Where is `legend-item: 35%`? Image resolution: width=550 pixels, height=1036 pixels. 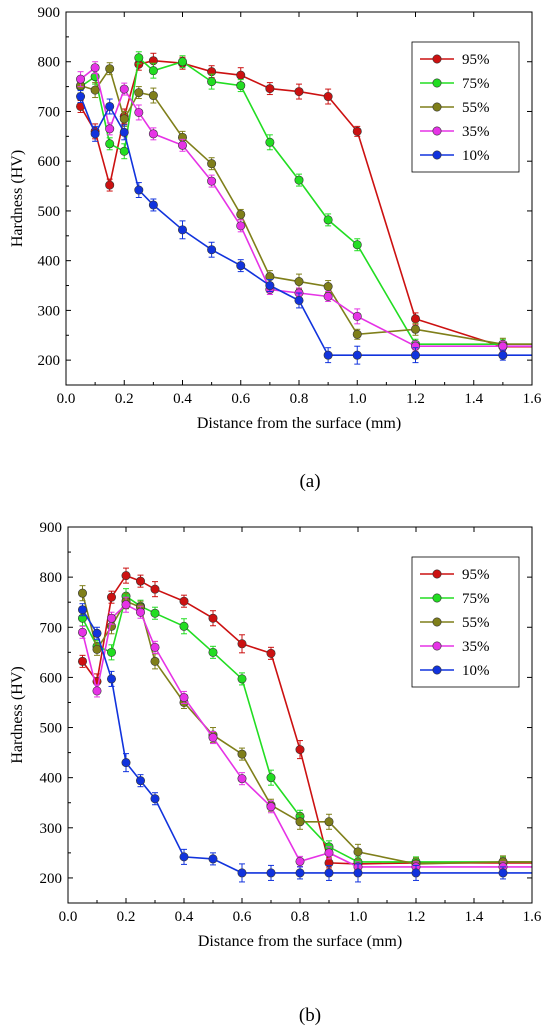 legend-item: 35% is located at coordinates (455, 132).